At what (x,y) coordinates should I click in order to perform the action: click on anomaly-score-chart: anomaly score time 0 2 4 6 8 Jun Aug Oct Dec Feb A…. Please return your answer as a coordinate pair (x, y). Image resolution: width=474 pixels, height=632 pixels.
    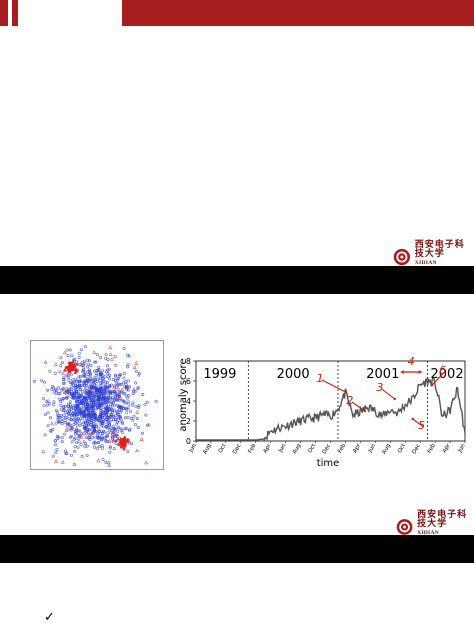
    Looking at the image, I should click on (322, 412).